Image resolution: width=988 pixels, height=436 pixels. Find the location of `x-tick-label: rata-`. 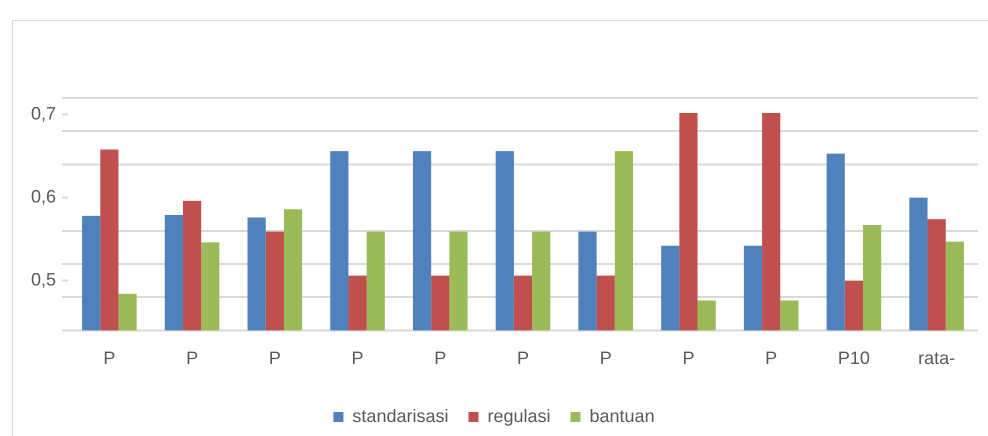

x-tick-label: rata- is located at coordinates (937, 358).